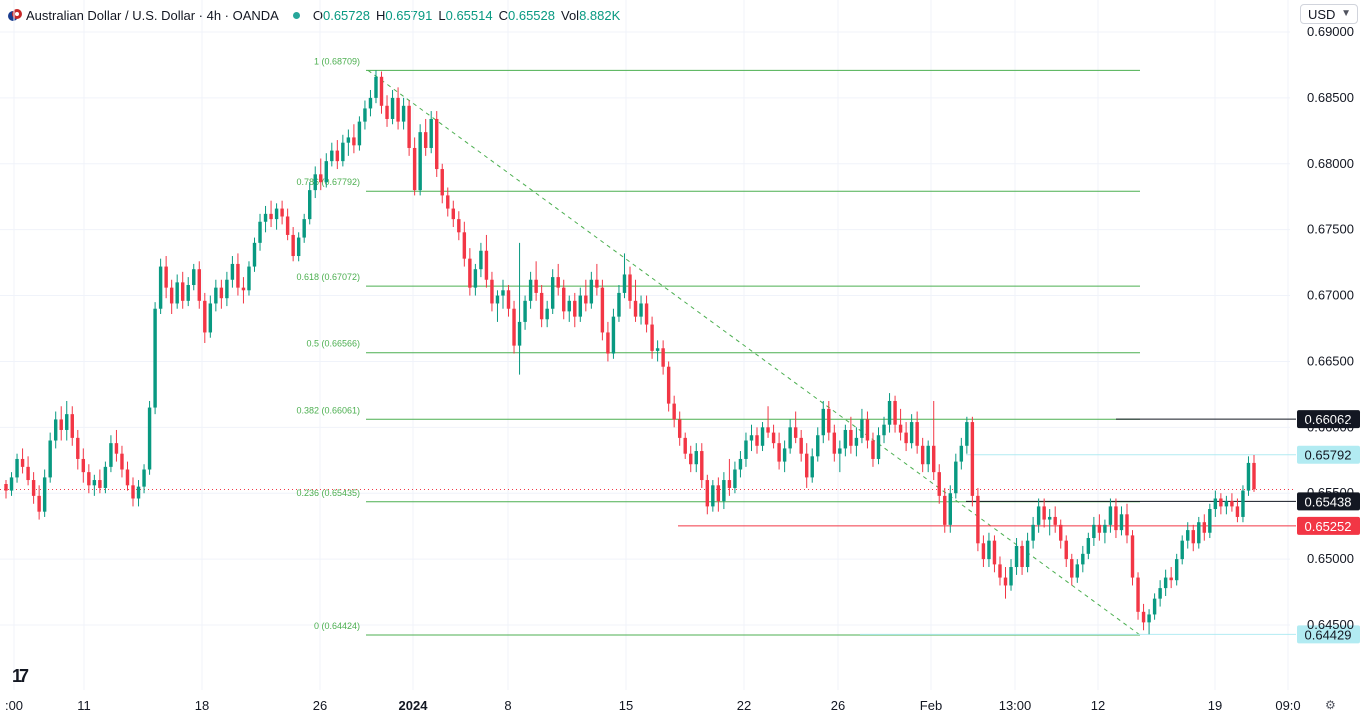 Image resolution: width=1366 pixels, height=719 pixels. Describe the element at coordinates (296, 15) in the screenshot. I see `market-status-icon` at that location.